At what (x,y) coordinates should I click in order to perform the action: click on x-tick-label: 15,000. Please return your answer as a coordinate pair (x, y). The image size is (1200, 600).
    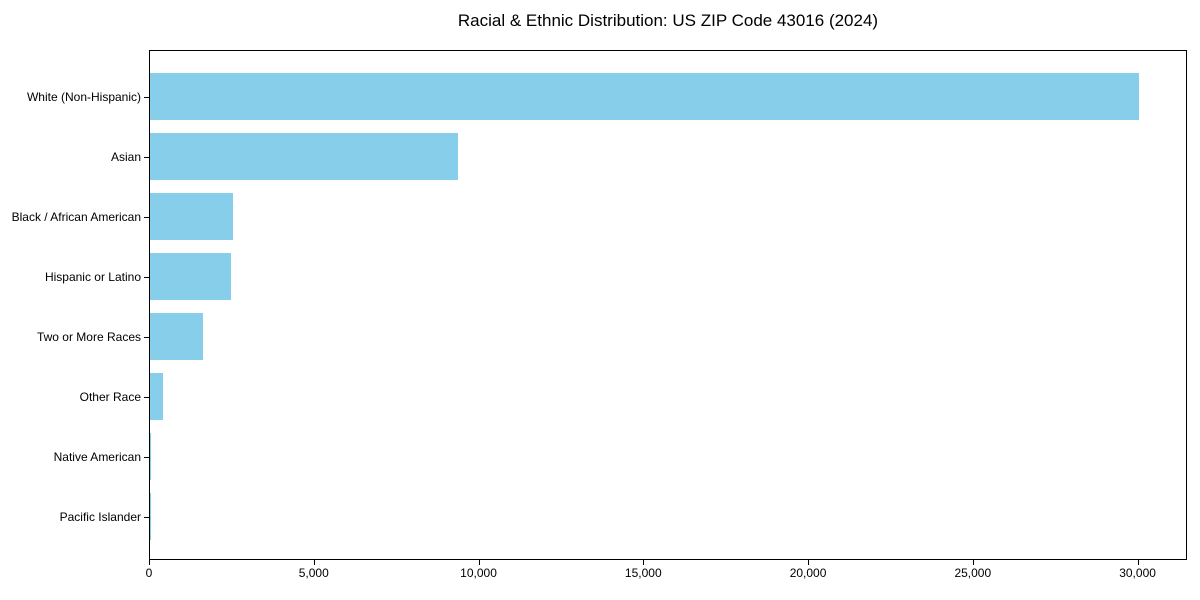
    Looking at the image, I should click on (643, 573).